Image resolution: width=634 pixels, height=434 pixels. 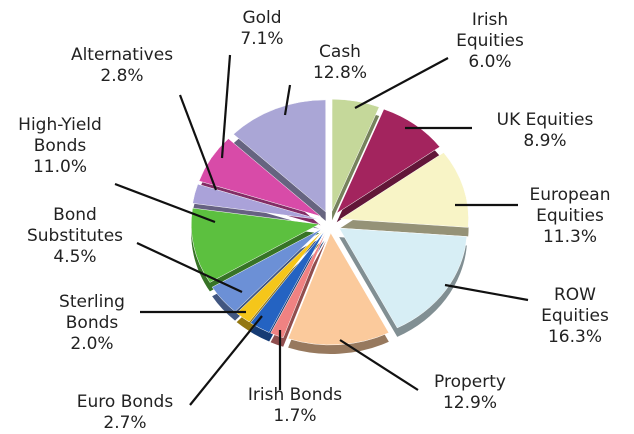 I want to click on value-label: 6.0%, so click(x=490, y=62).